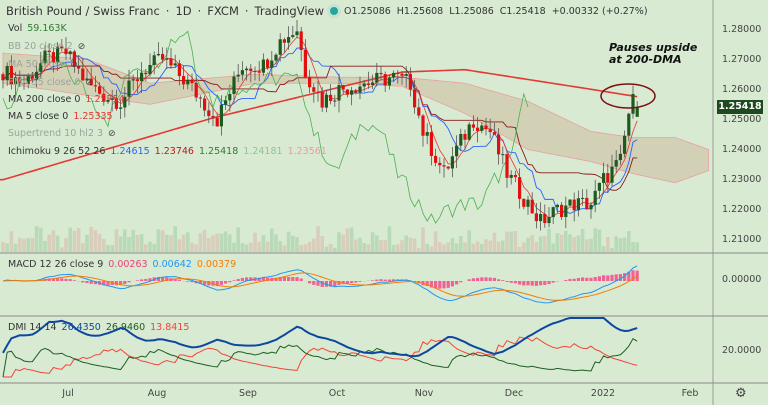 The image size is (768, 405). Describe the element at coordinates (742, 279) in the screenshot. I see `macd-tick: 0.00000` at that location.